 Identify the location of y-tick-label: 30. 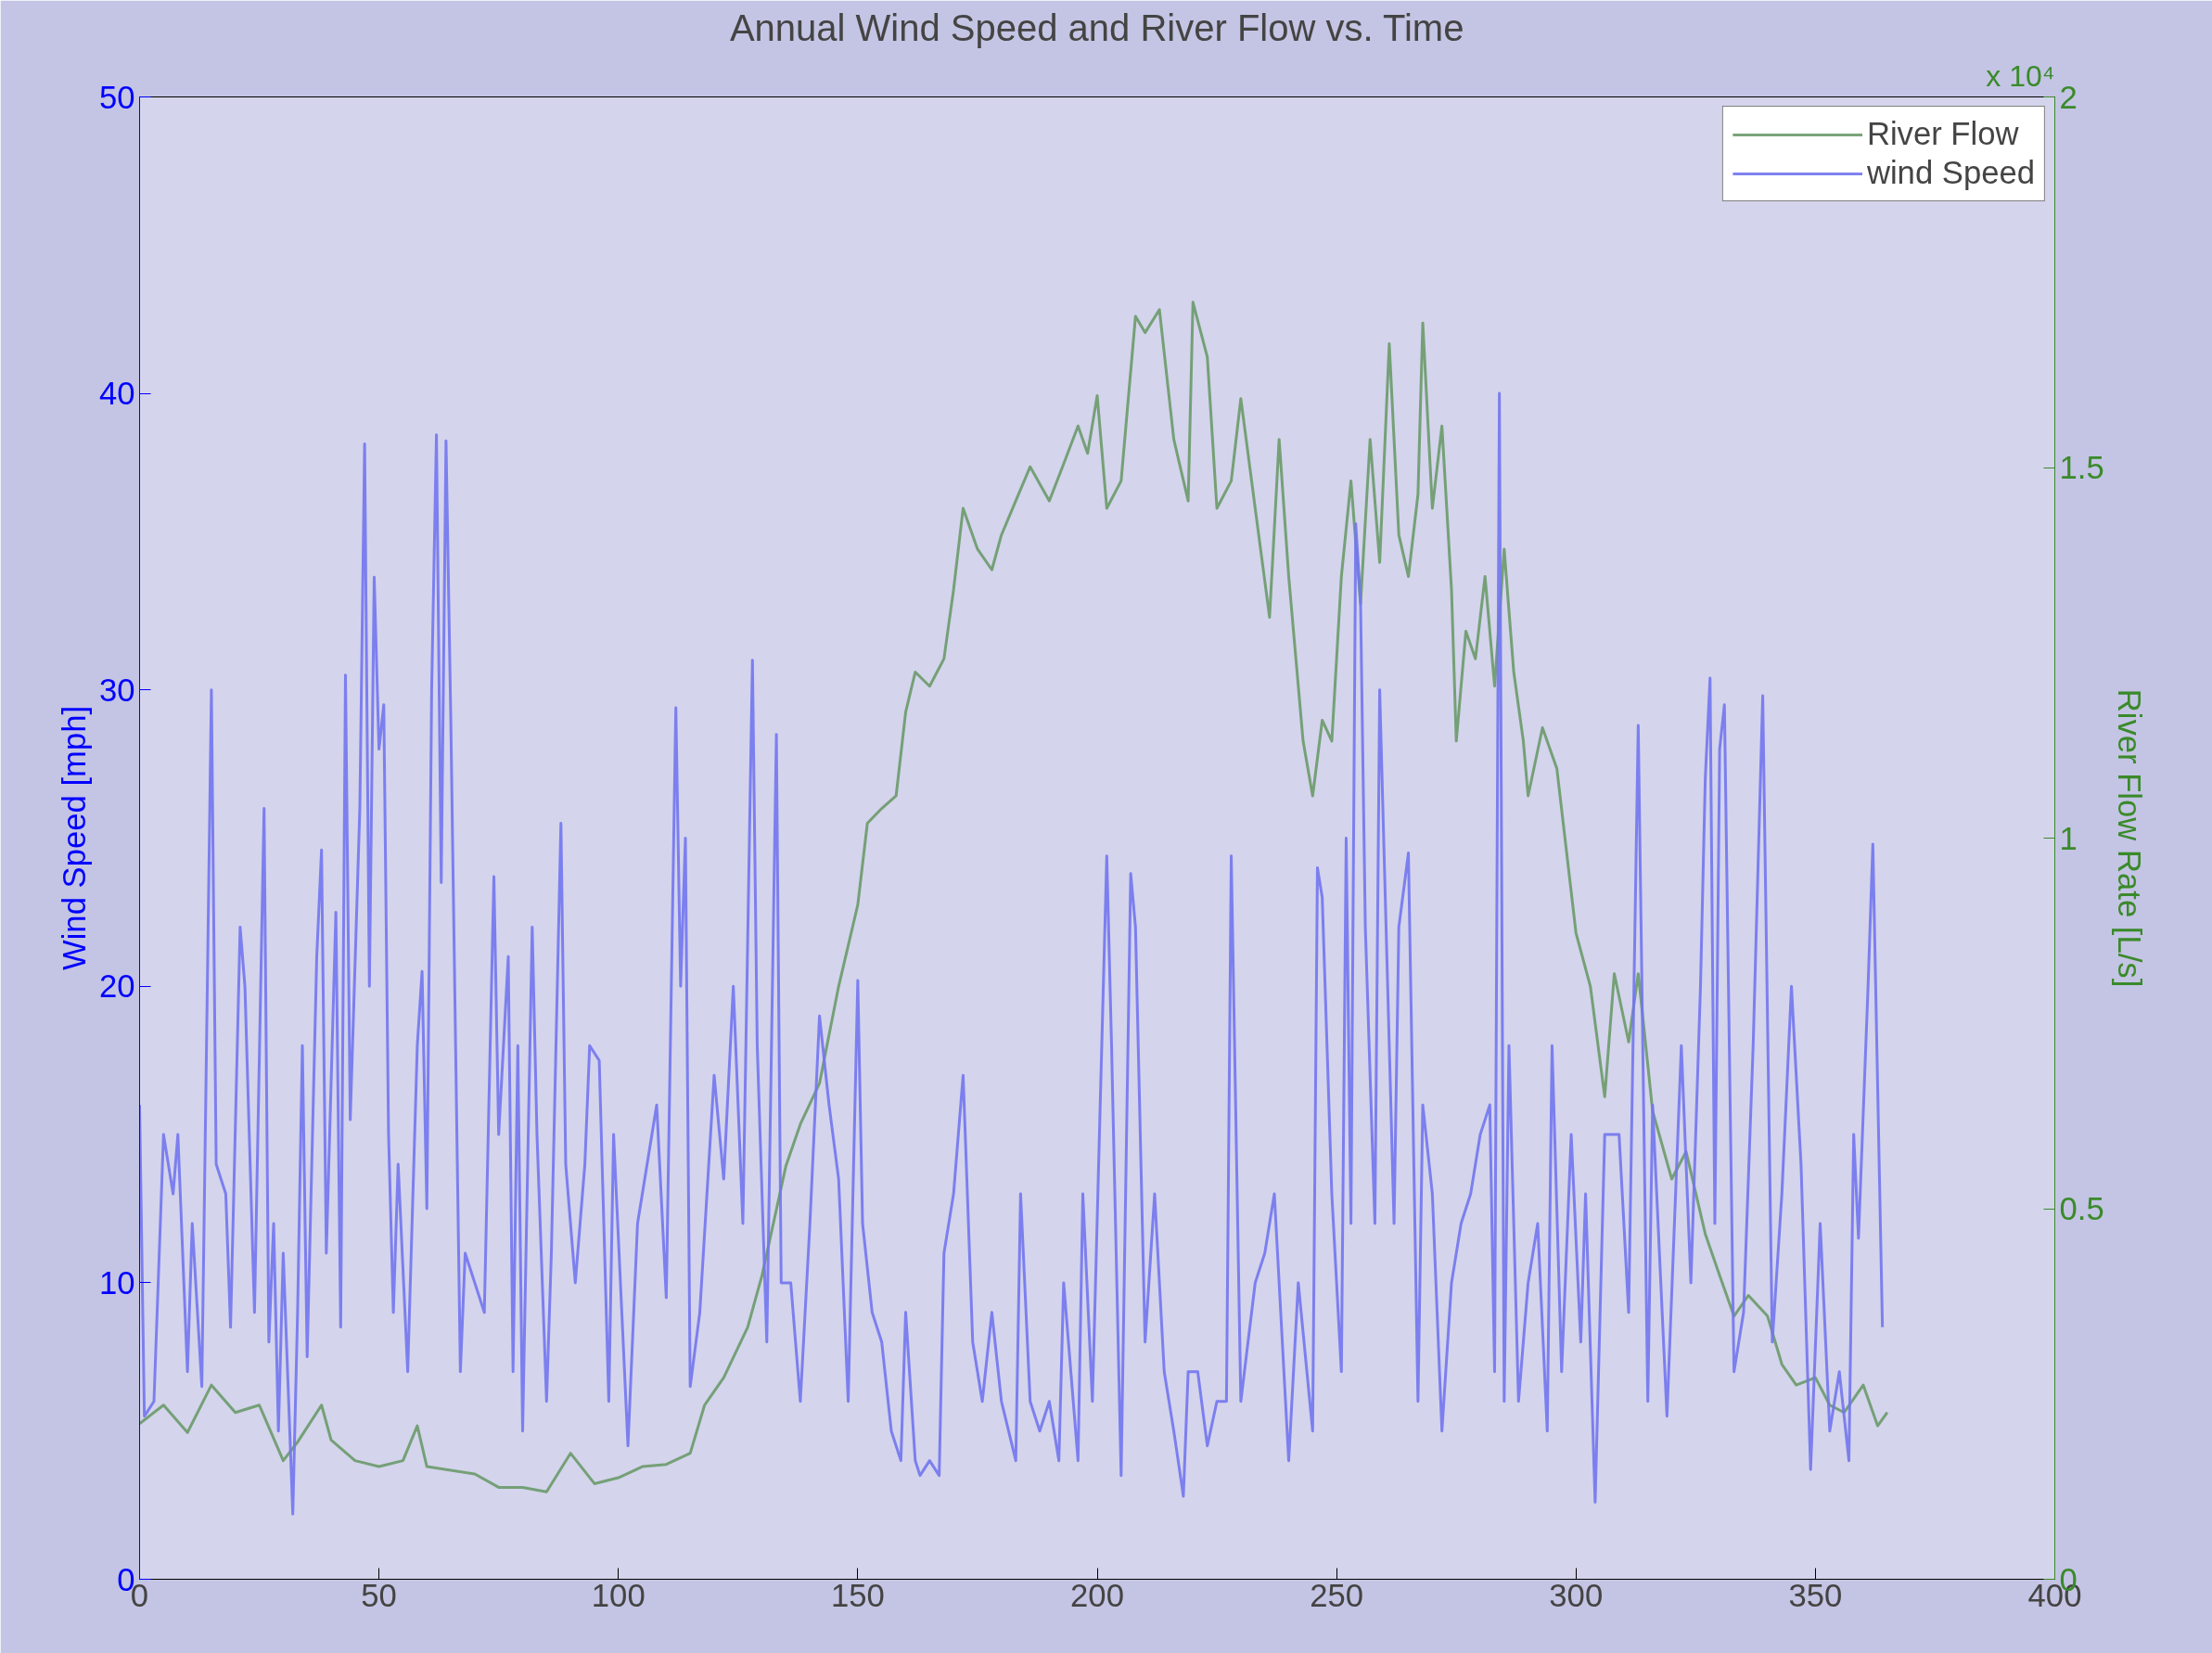
(116, 690).